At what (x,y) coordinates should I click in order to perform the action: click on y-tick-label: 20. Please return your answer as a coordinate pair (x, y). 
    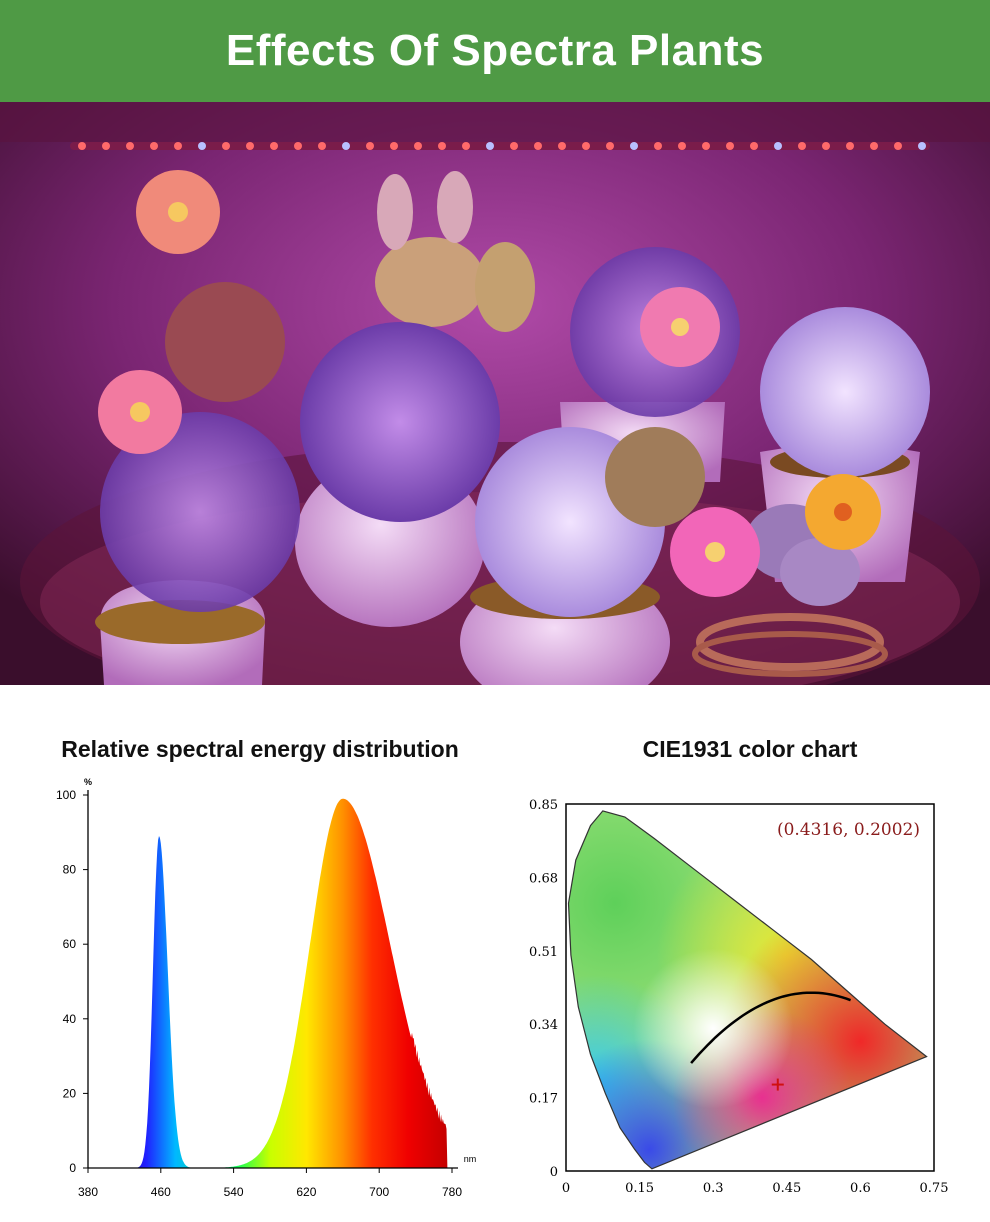
    Looking at the image, I should click on (70, 1093).